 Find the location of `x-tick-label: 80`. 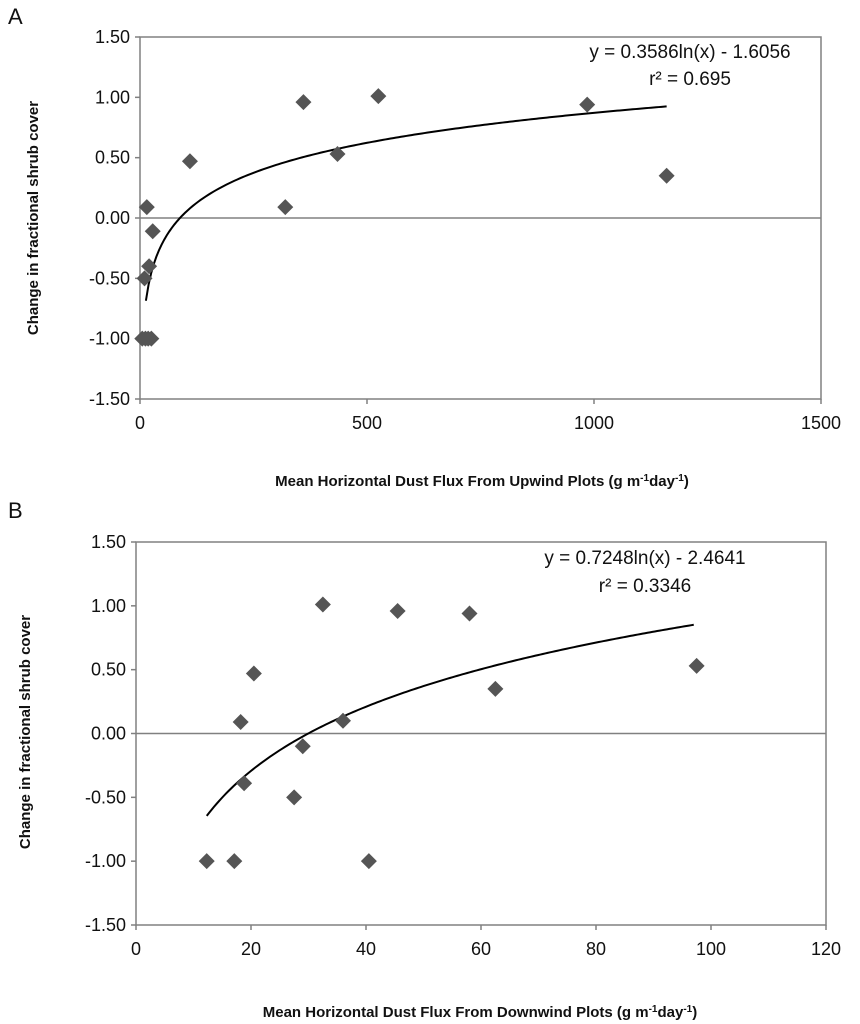

x-tick-label: 80 is located at coordinates (596, 949).